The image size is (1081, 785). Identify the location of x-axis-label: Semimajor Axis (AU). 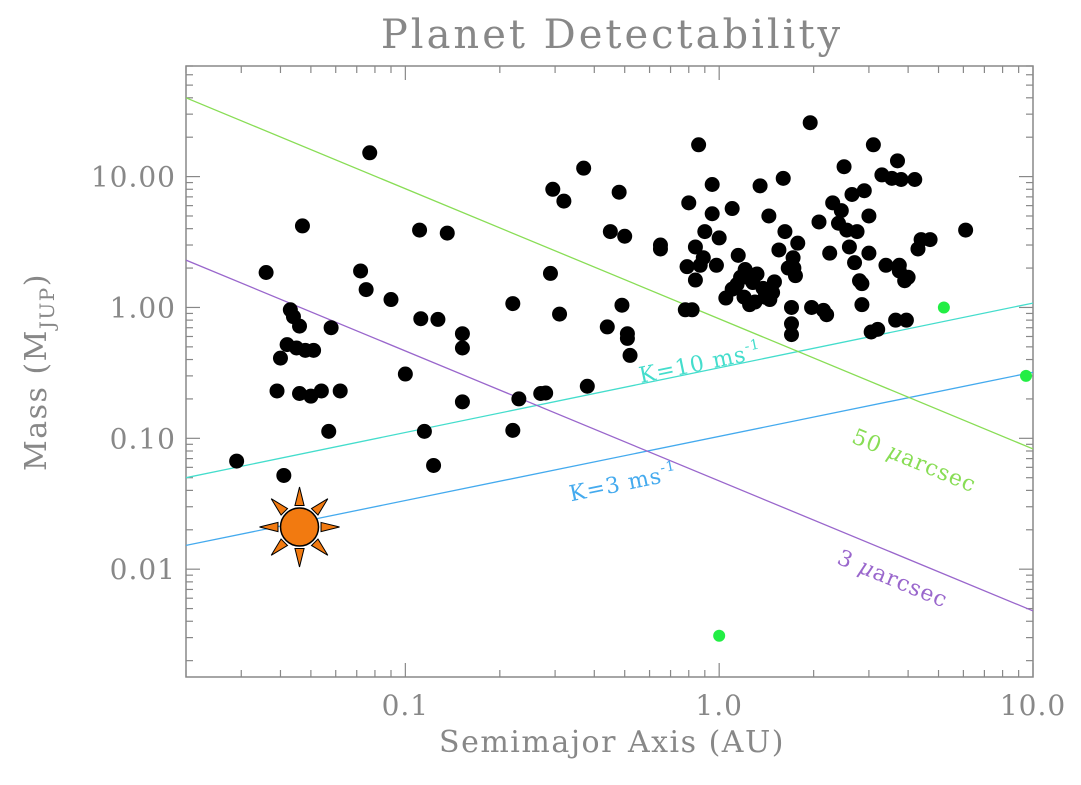
(612, 742).